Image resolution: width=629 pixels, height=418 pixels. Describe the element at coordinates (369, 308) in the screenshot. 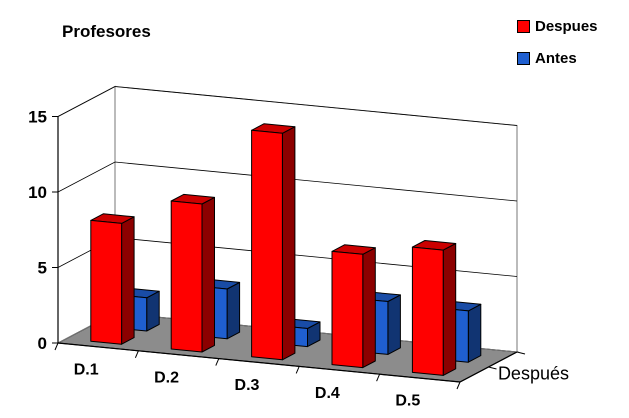

I see `bar-despues-d4-side` at that location.